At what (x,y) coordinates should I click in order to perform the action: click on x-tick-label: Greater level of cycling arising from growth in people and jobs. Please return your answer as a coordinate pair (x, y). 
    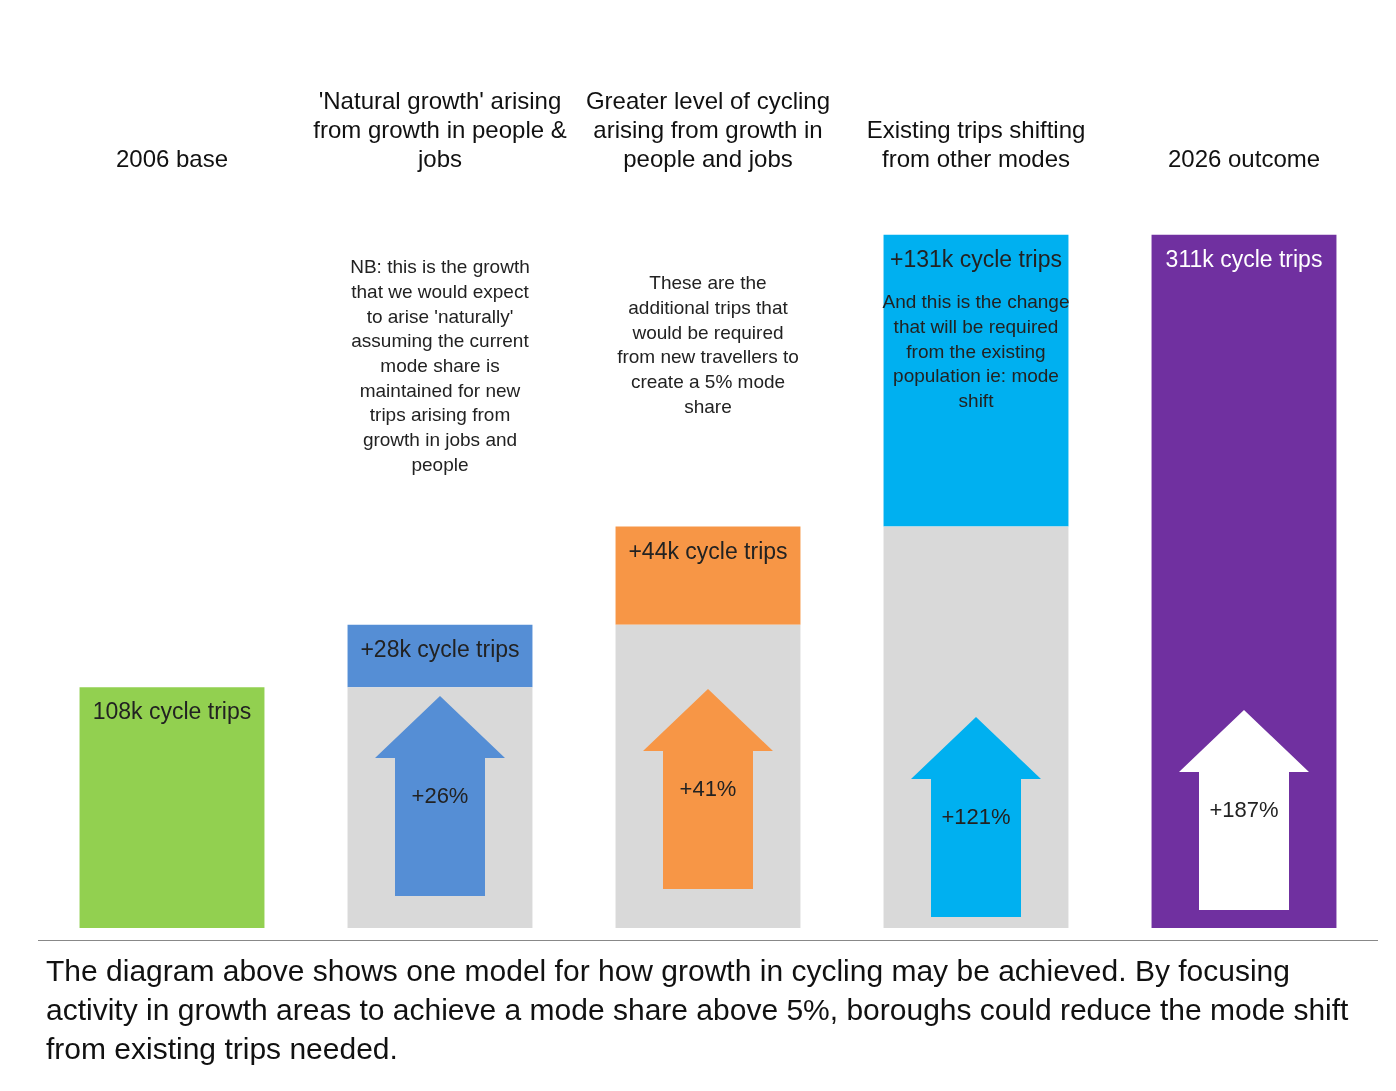
    Looking at the image, I should click on (708, 129).